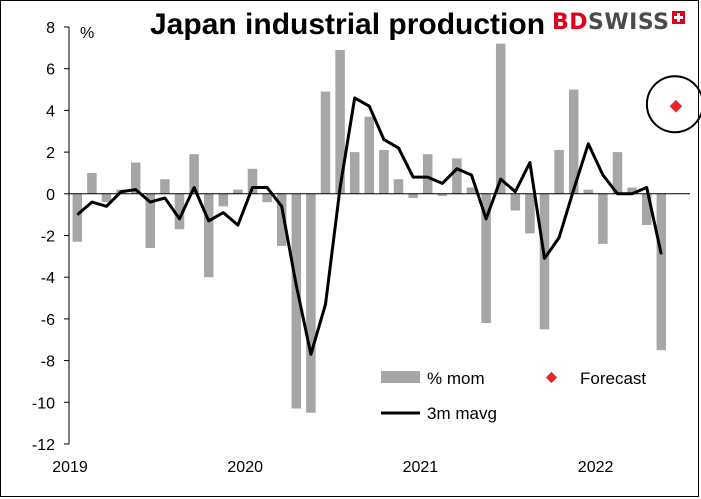 This screenshot has width=701, height=499. Describe the element at coordinates (456, 378) in the screenshot. I see `legend-bars-label: % mom` at that location.